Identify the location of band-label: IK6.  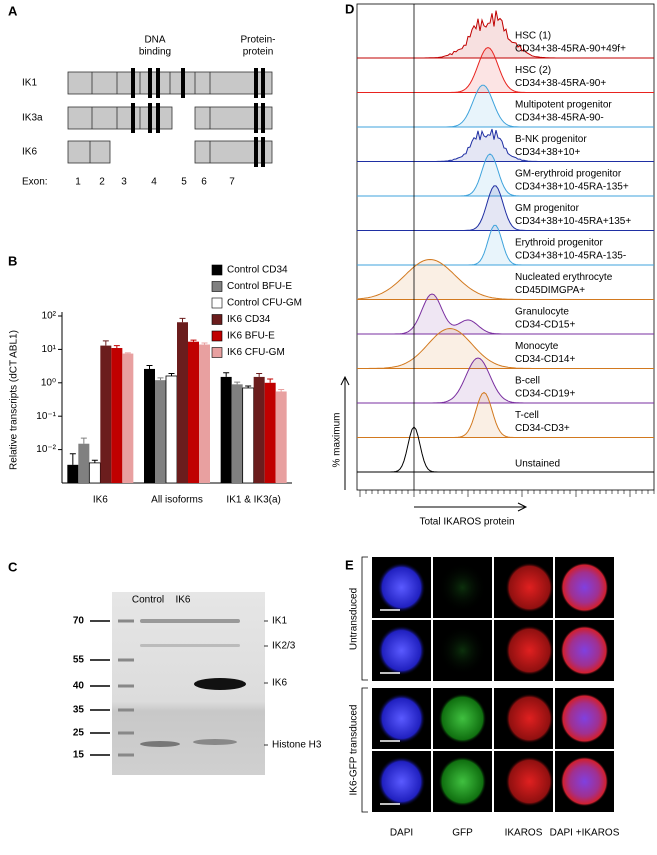
(279, 683).